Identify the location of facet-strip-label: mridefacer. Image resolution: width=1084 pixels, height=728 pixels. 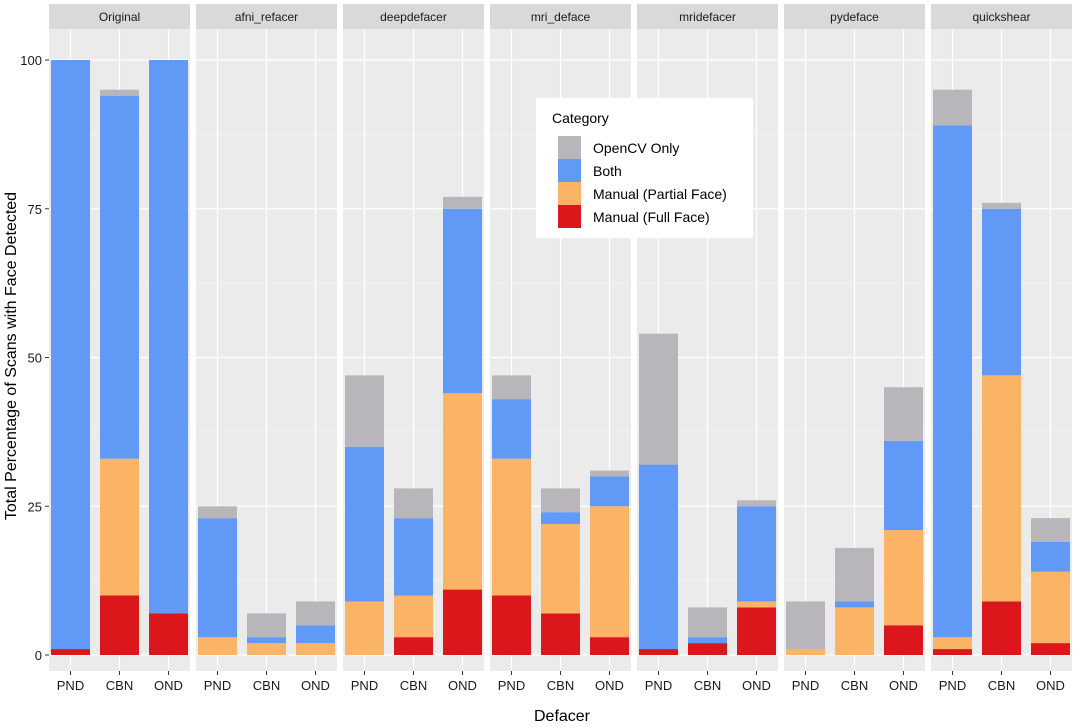
(707, 17).